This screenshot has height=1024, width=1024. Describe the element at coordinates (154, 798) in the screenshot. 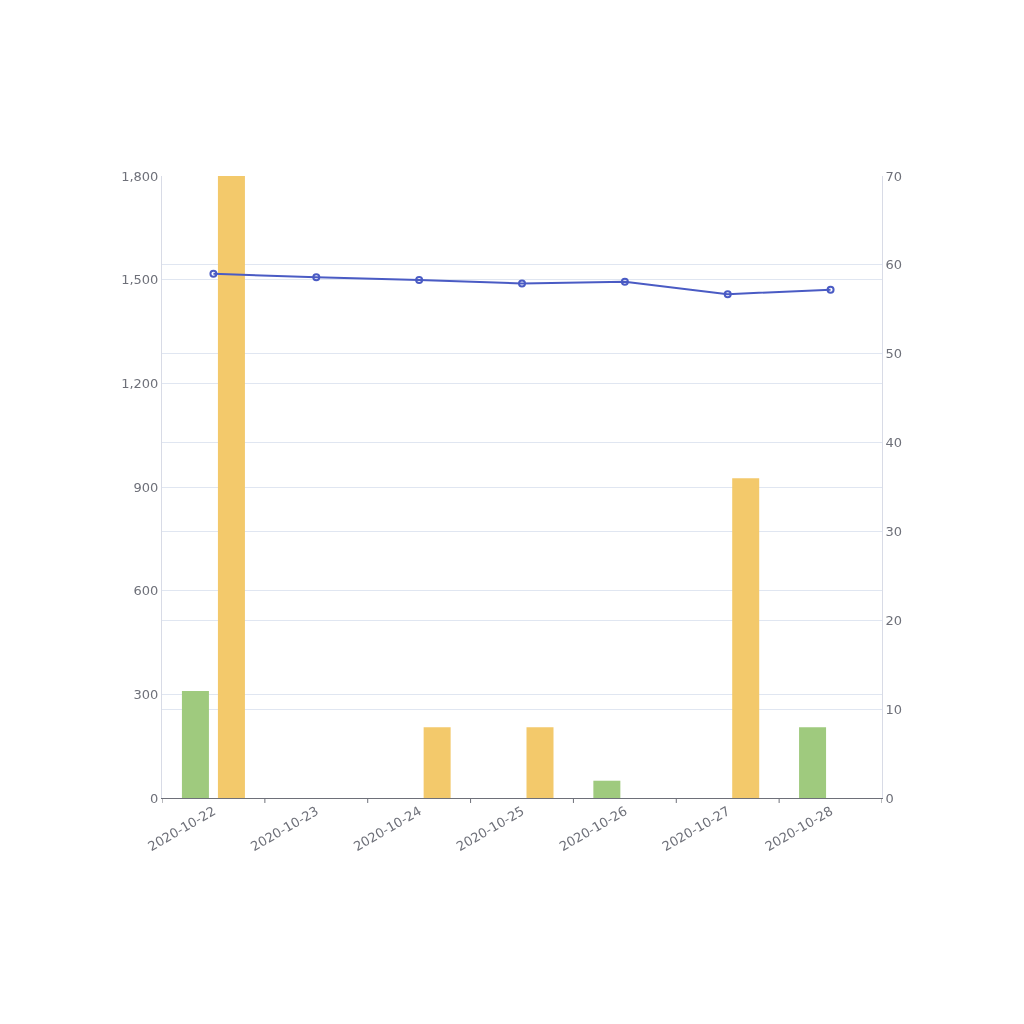

I see `y-tick-label: 0` at that location.